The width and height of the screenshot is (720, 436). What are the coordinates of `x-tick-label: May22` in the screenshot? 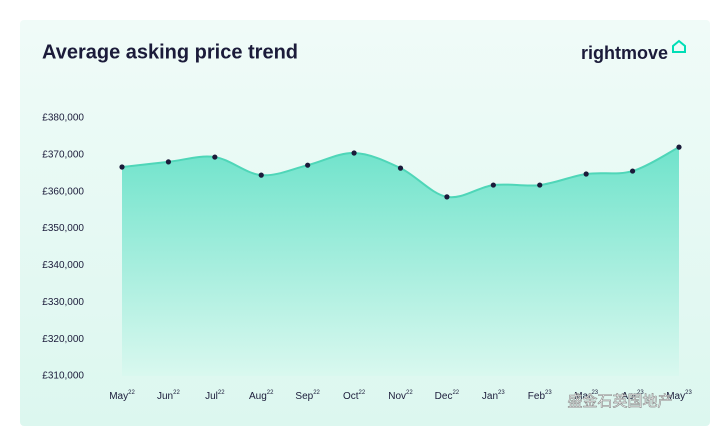 It's located at (122, 396).